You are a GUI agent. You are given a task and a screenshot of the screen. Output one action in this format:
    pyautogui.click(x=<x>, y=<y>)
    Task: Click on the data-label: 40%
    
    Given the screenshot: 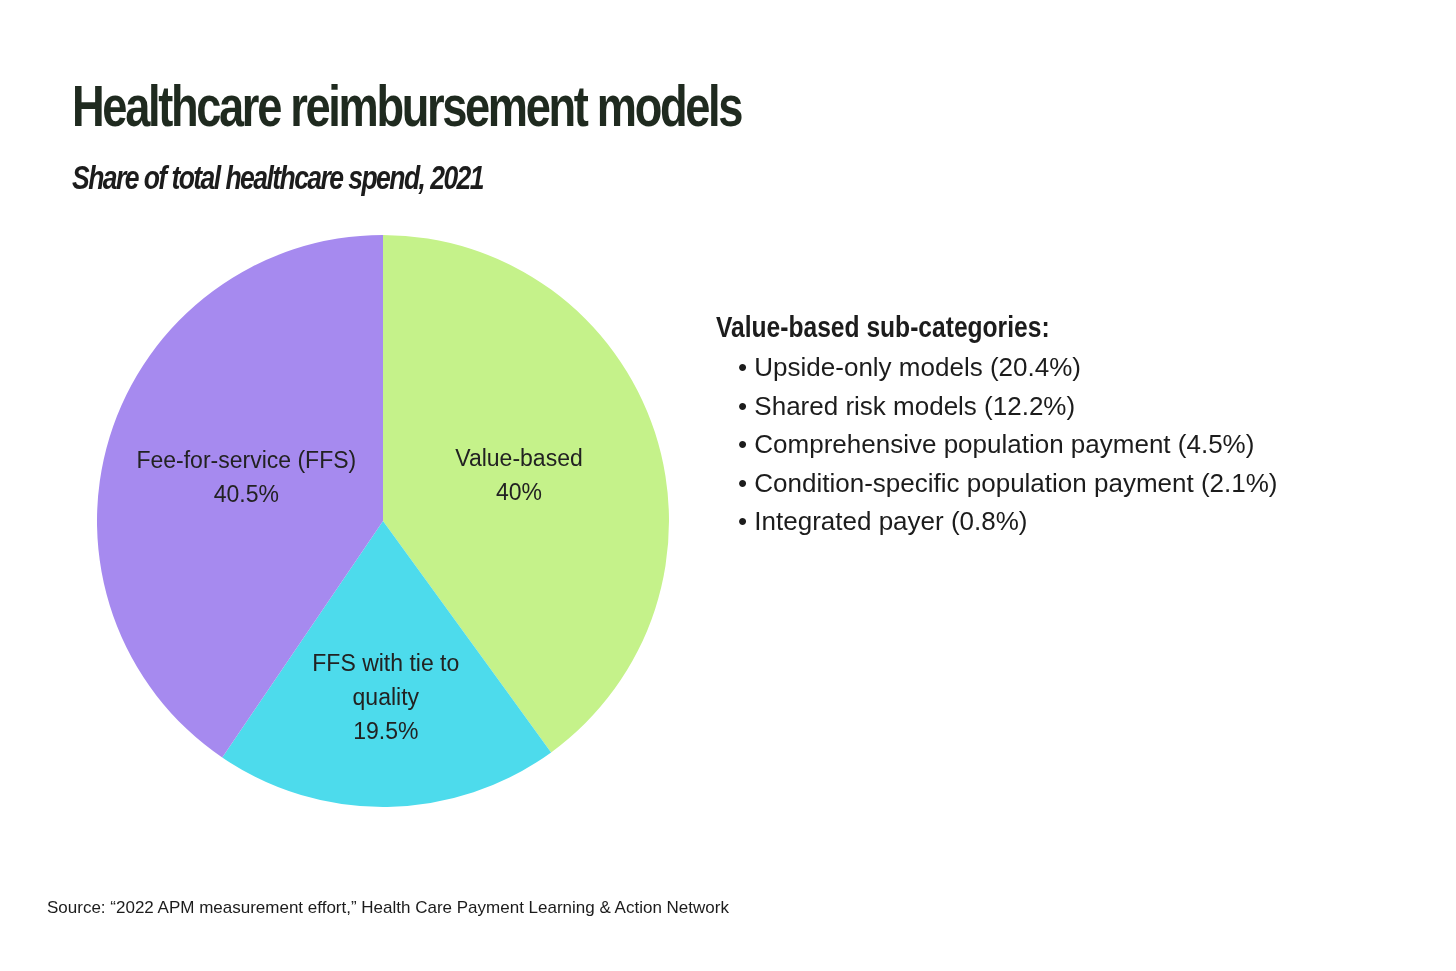 What is the action you would take?
    pyautogui.click(x=519, y=492)
    